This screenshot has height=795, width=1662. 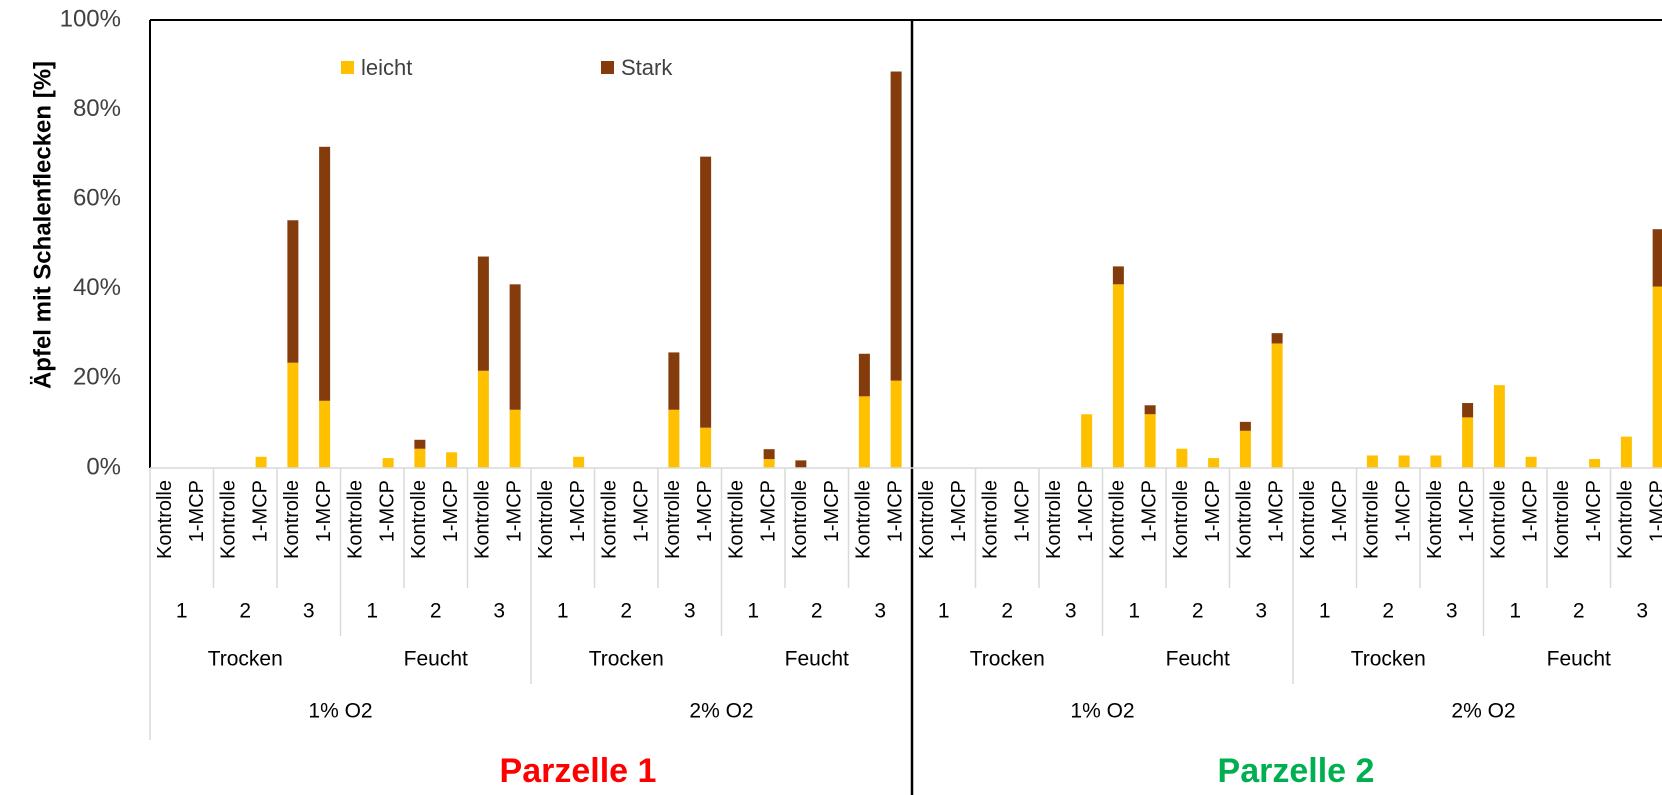 I want to click on y-axis: 0% 20% 40% 60% 80% 100%, so click(x=90, y=242).